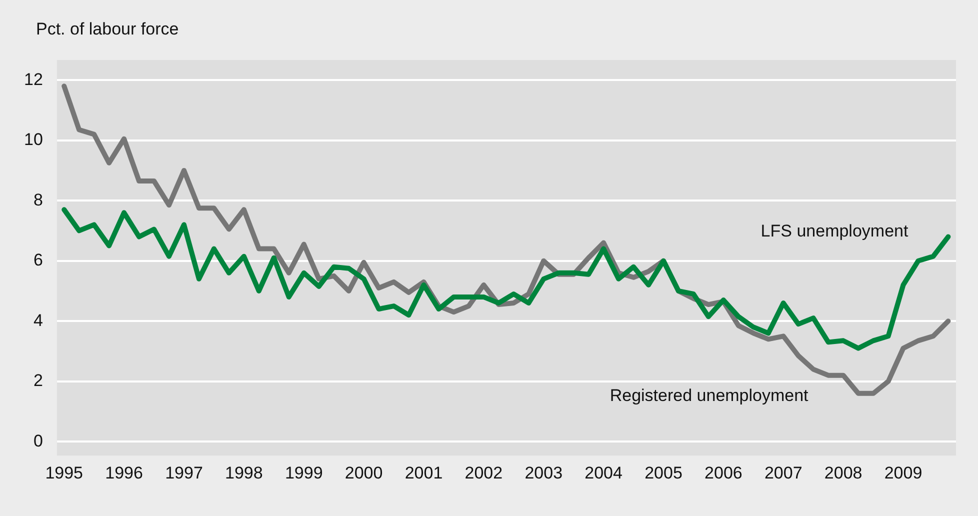 The width and height of the screenshot is (978, 516). What do you see at coordinates (38, 320) in the screenshot?
I see `y-tick-label: 4` at bounding box center [38, 320].